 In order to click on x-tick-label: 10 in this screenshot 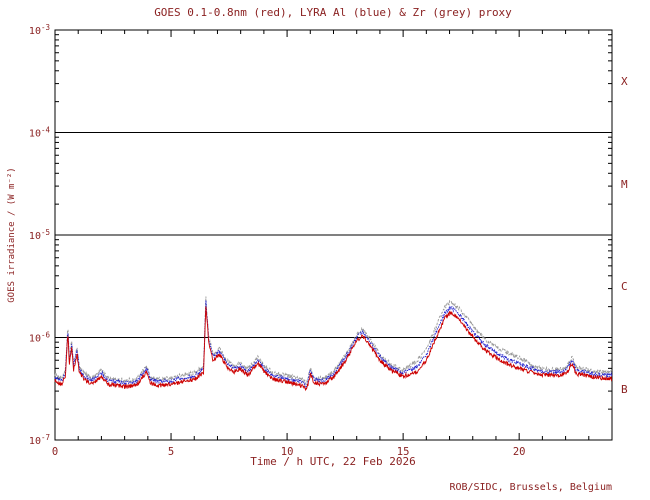, I will do `click(287, 452)`.